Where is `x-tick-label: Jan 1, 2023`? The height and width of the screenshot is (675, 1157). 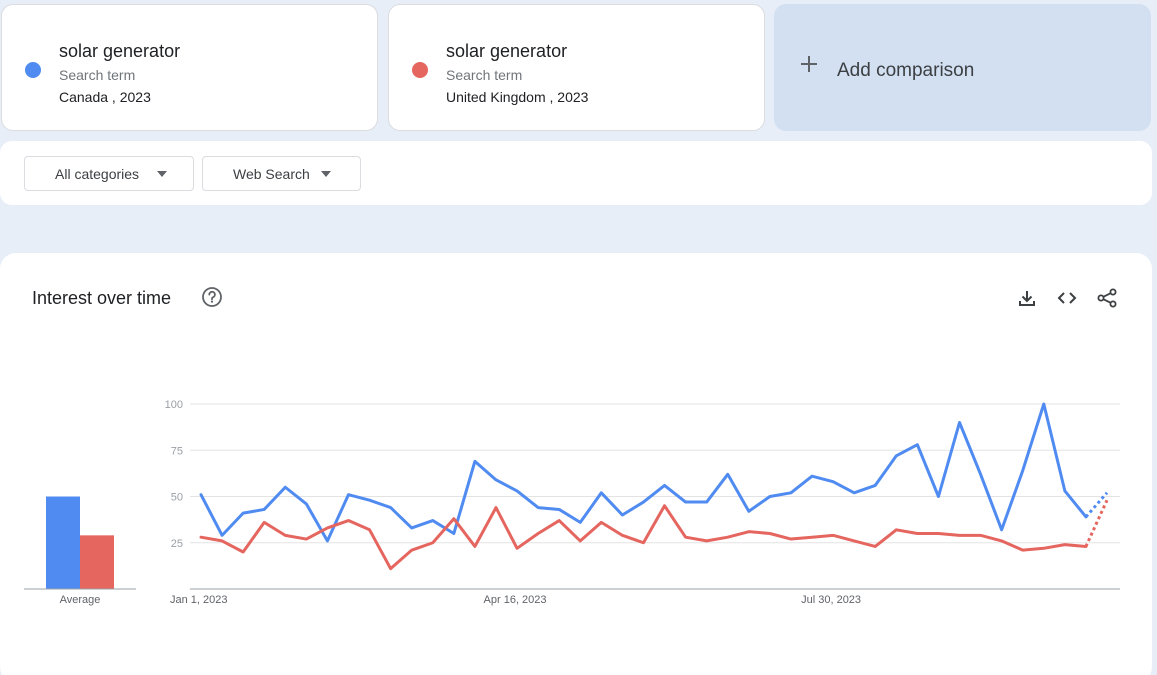
x-tick-label: Jan 1, 2023 is located at coordinates (199, 600).